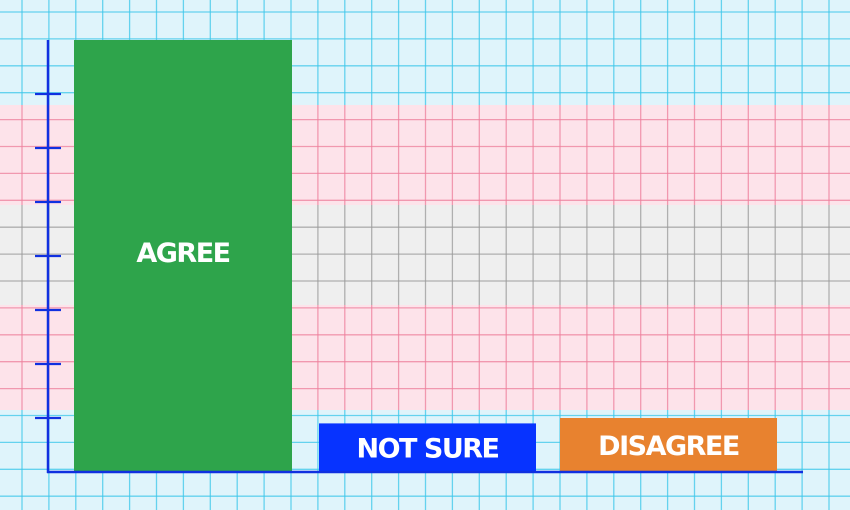 The width and height of the screenshot is (850, 510). I want to click on bar-not-sure, so click(427, 447).